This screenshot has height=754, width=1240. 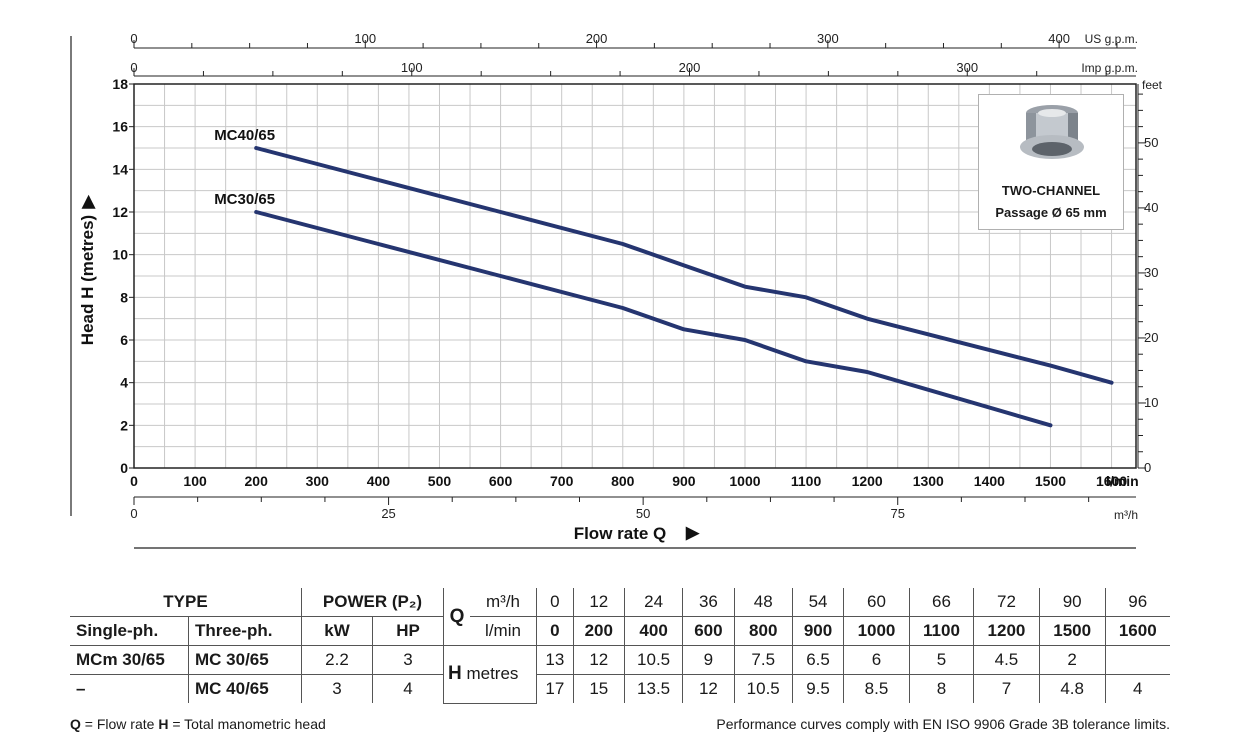 What do you see at coordinates (120, 127) in the screenshot?
I see `y-tick-label: 16` at bounding box center [120, 127].